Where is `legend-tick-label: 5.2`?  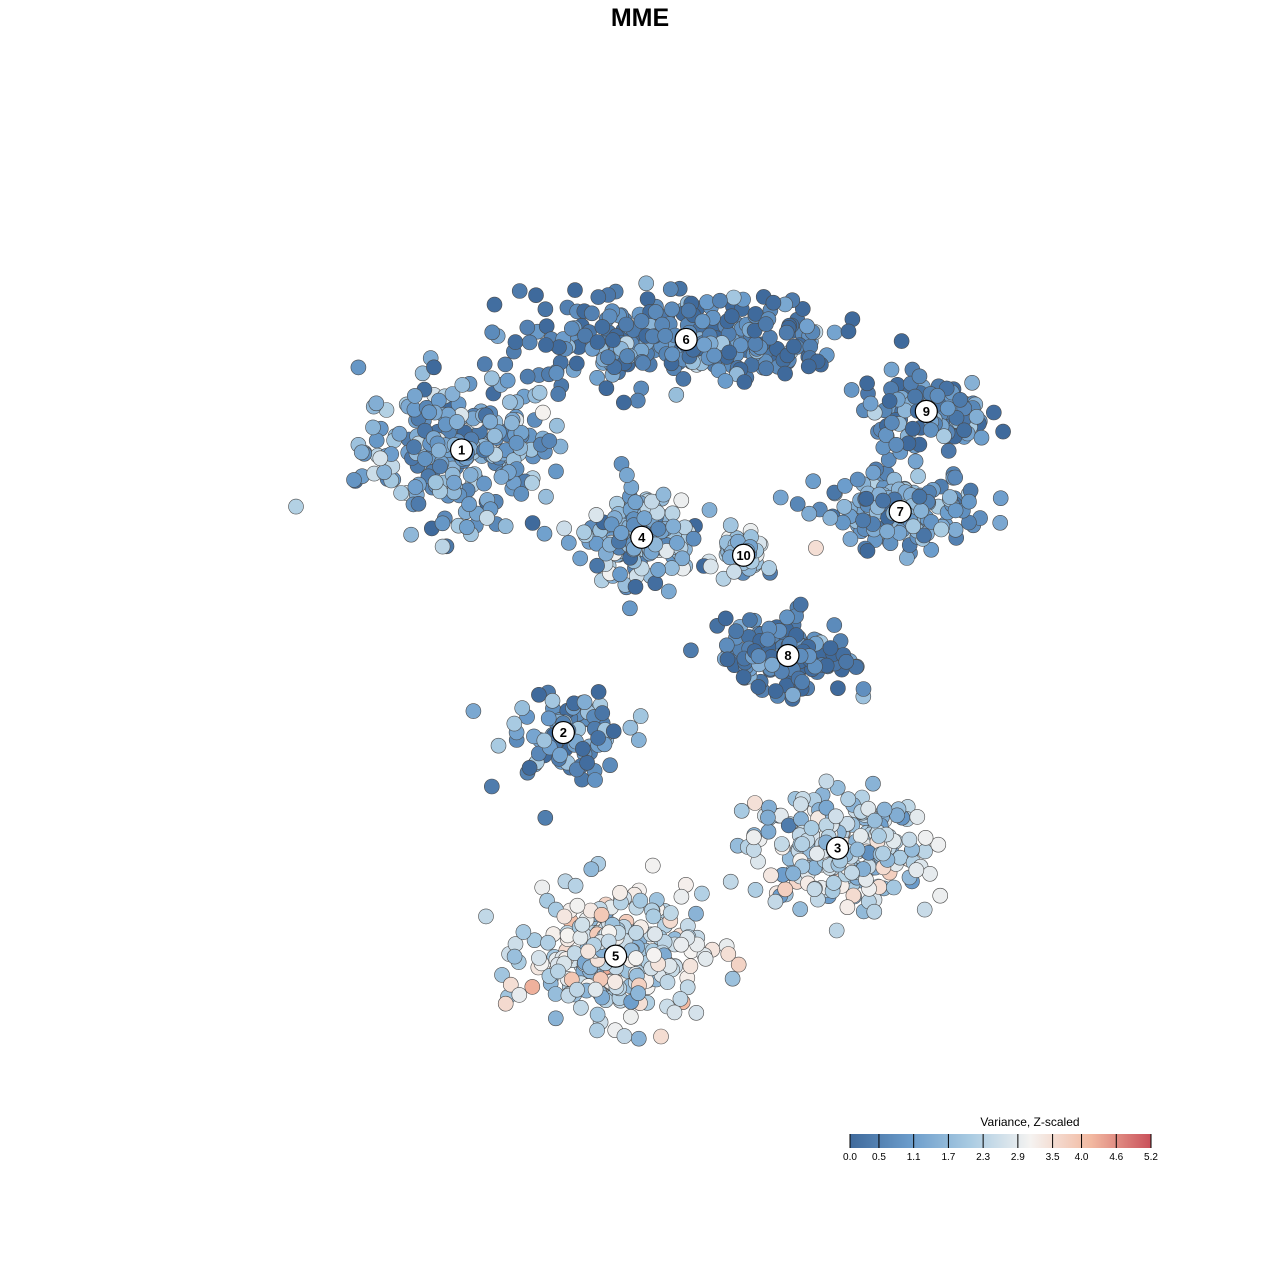
legend-tick-label: 5.2 is located at coordinates (1151, 1157).